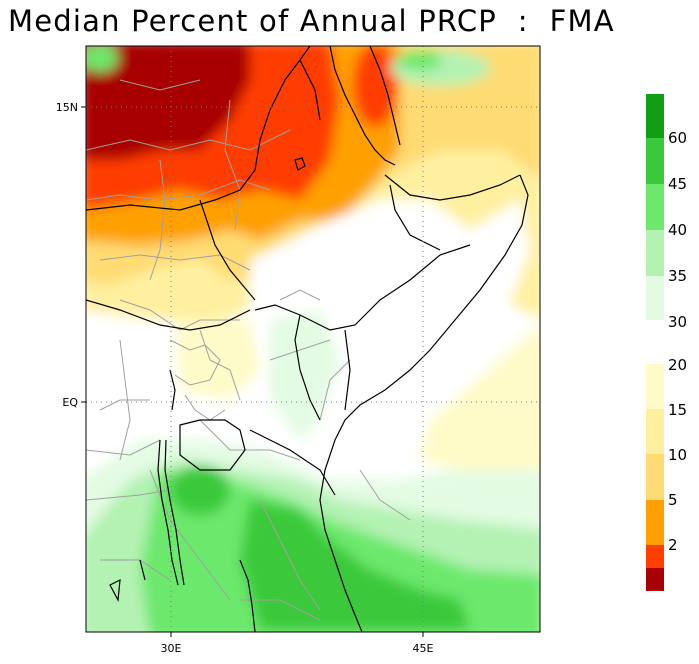  What do you see at coordinates (168, 103) in the screenshot?
I see `zone-dark-red-north` at bounding box center [168, 103].